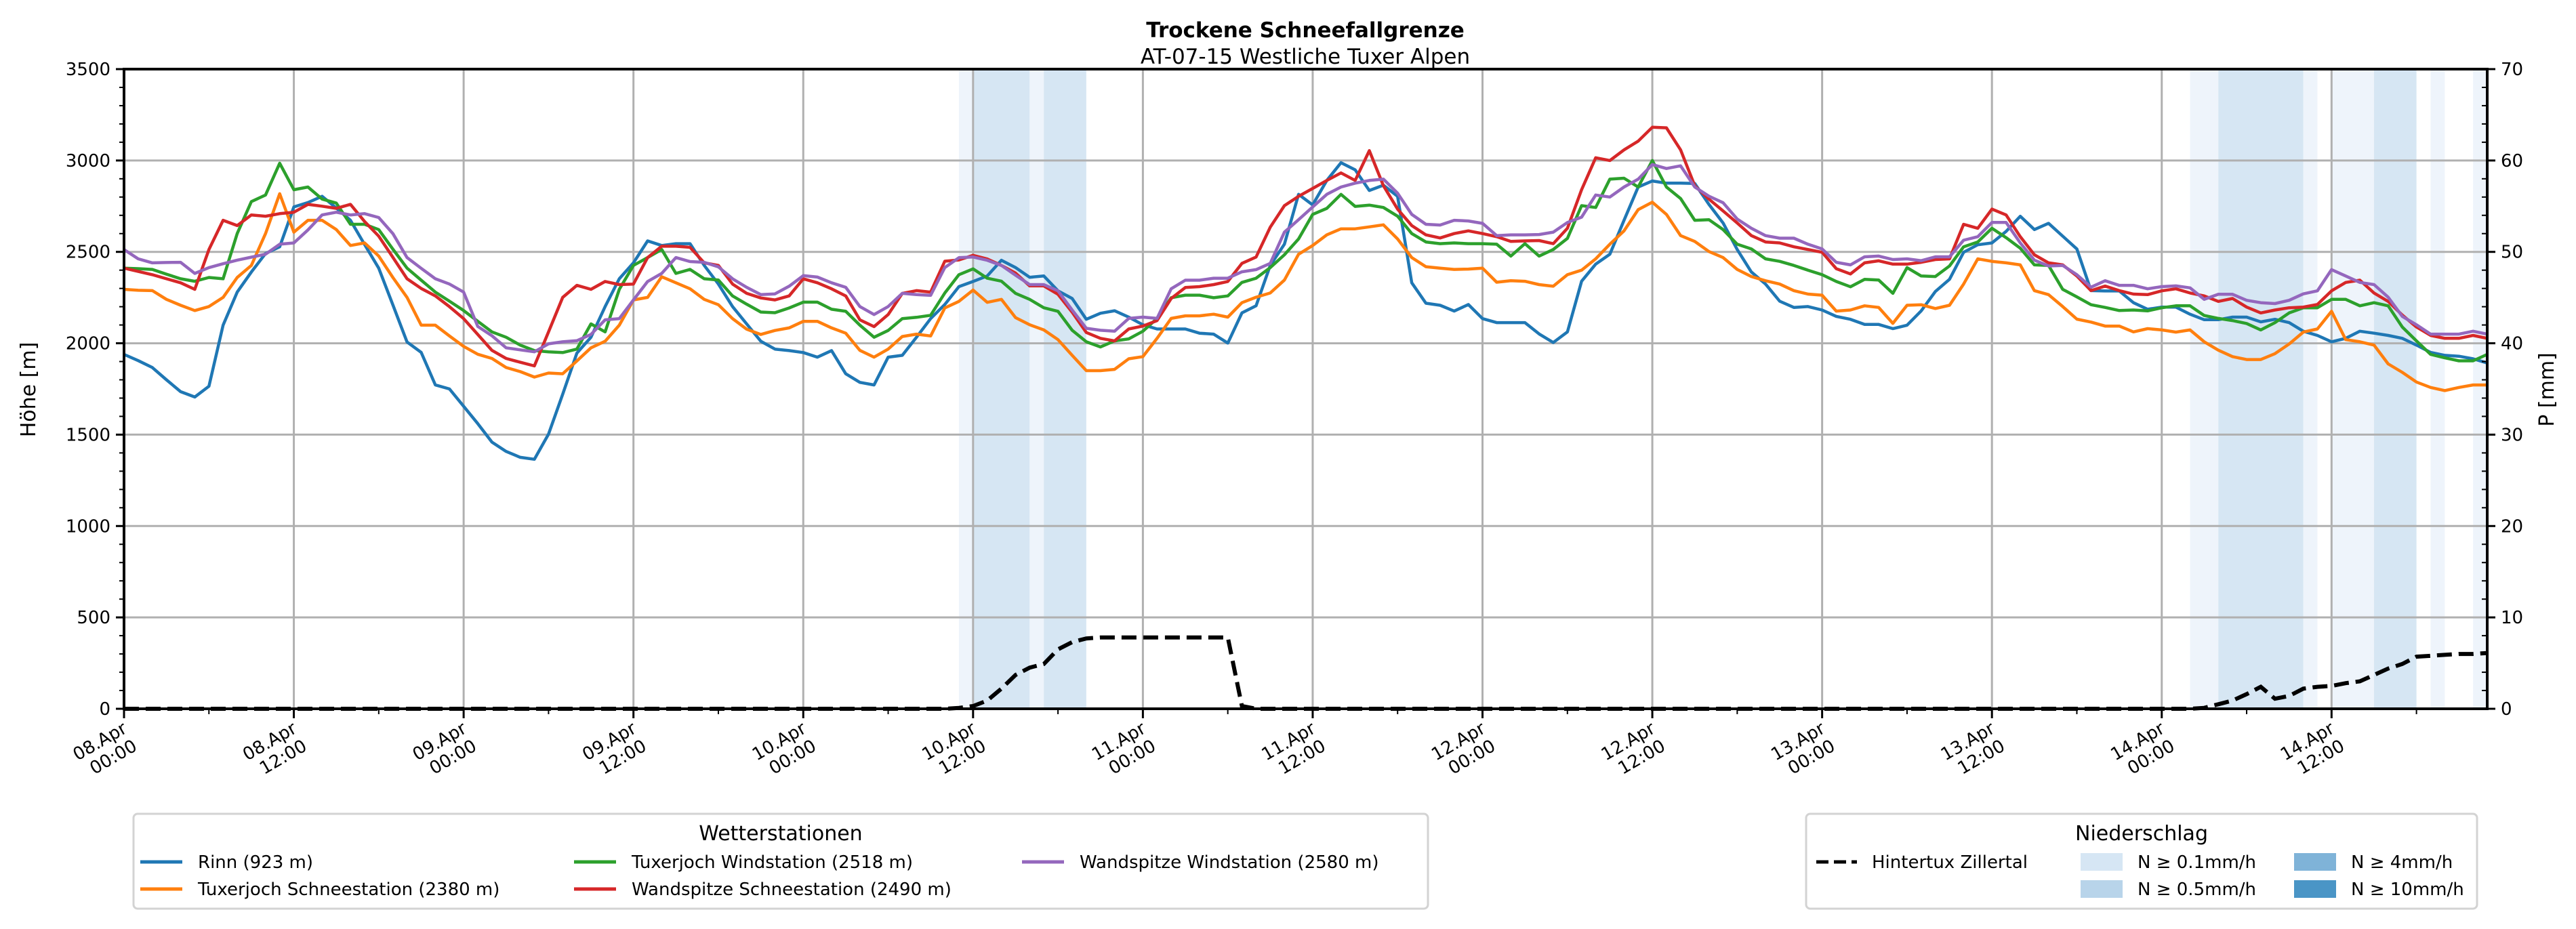 Image resolution: width=2576 pixels, height=929 pixels. Describe the element at coordinates (88, 253) in the screenshot. I see `y-tick-label: 2500` at that location.